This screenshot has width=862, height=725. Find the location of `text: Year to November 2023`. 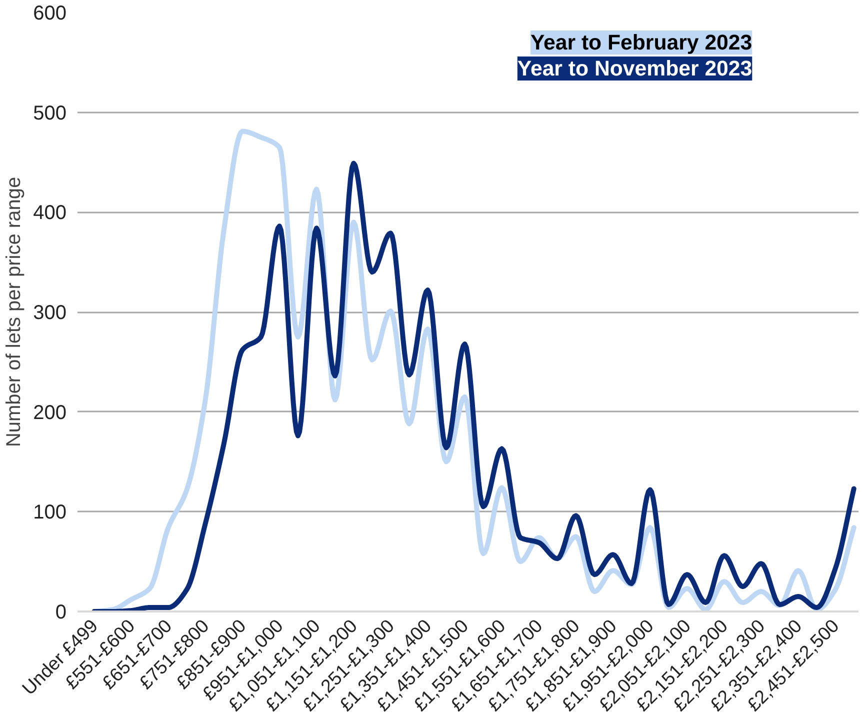

text: Year to November 2023 is located at coordinates (634, 68).